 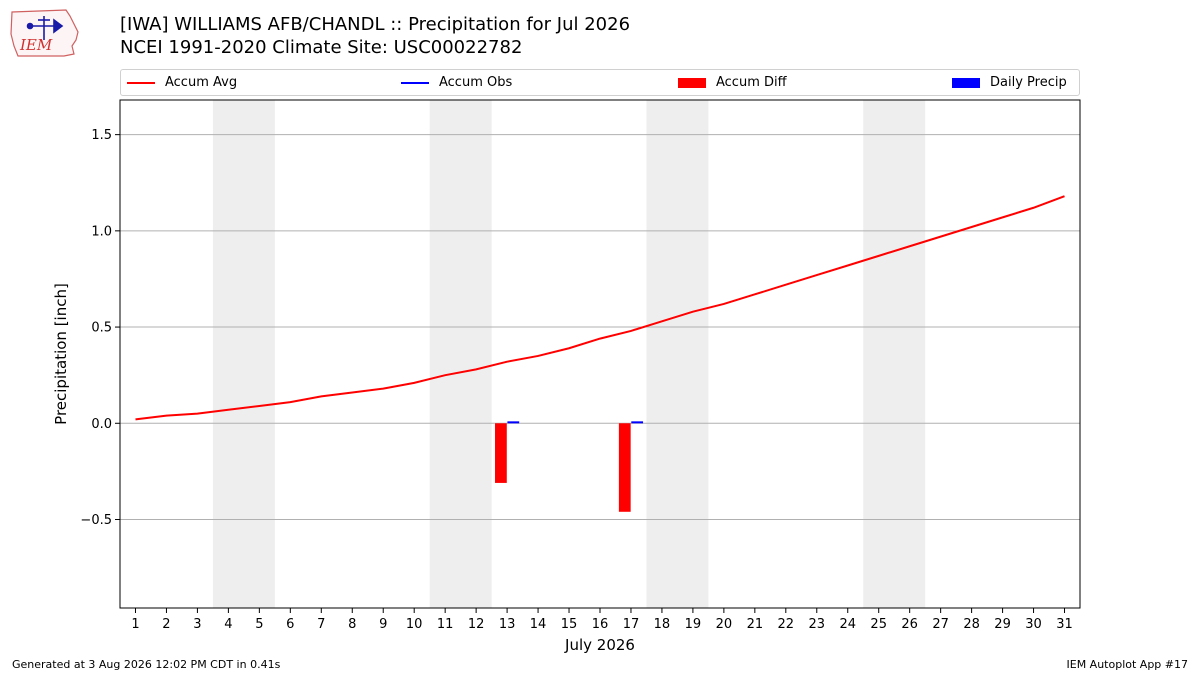 What do you see at coordinates (135, 624) in the screenshot?
I see `x-tick-label: 1` at bounding box center [135, 624].